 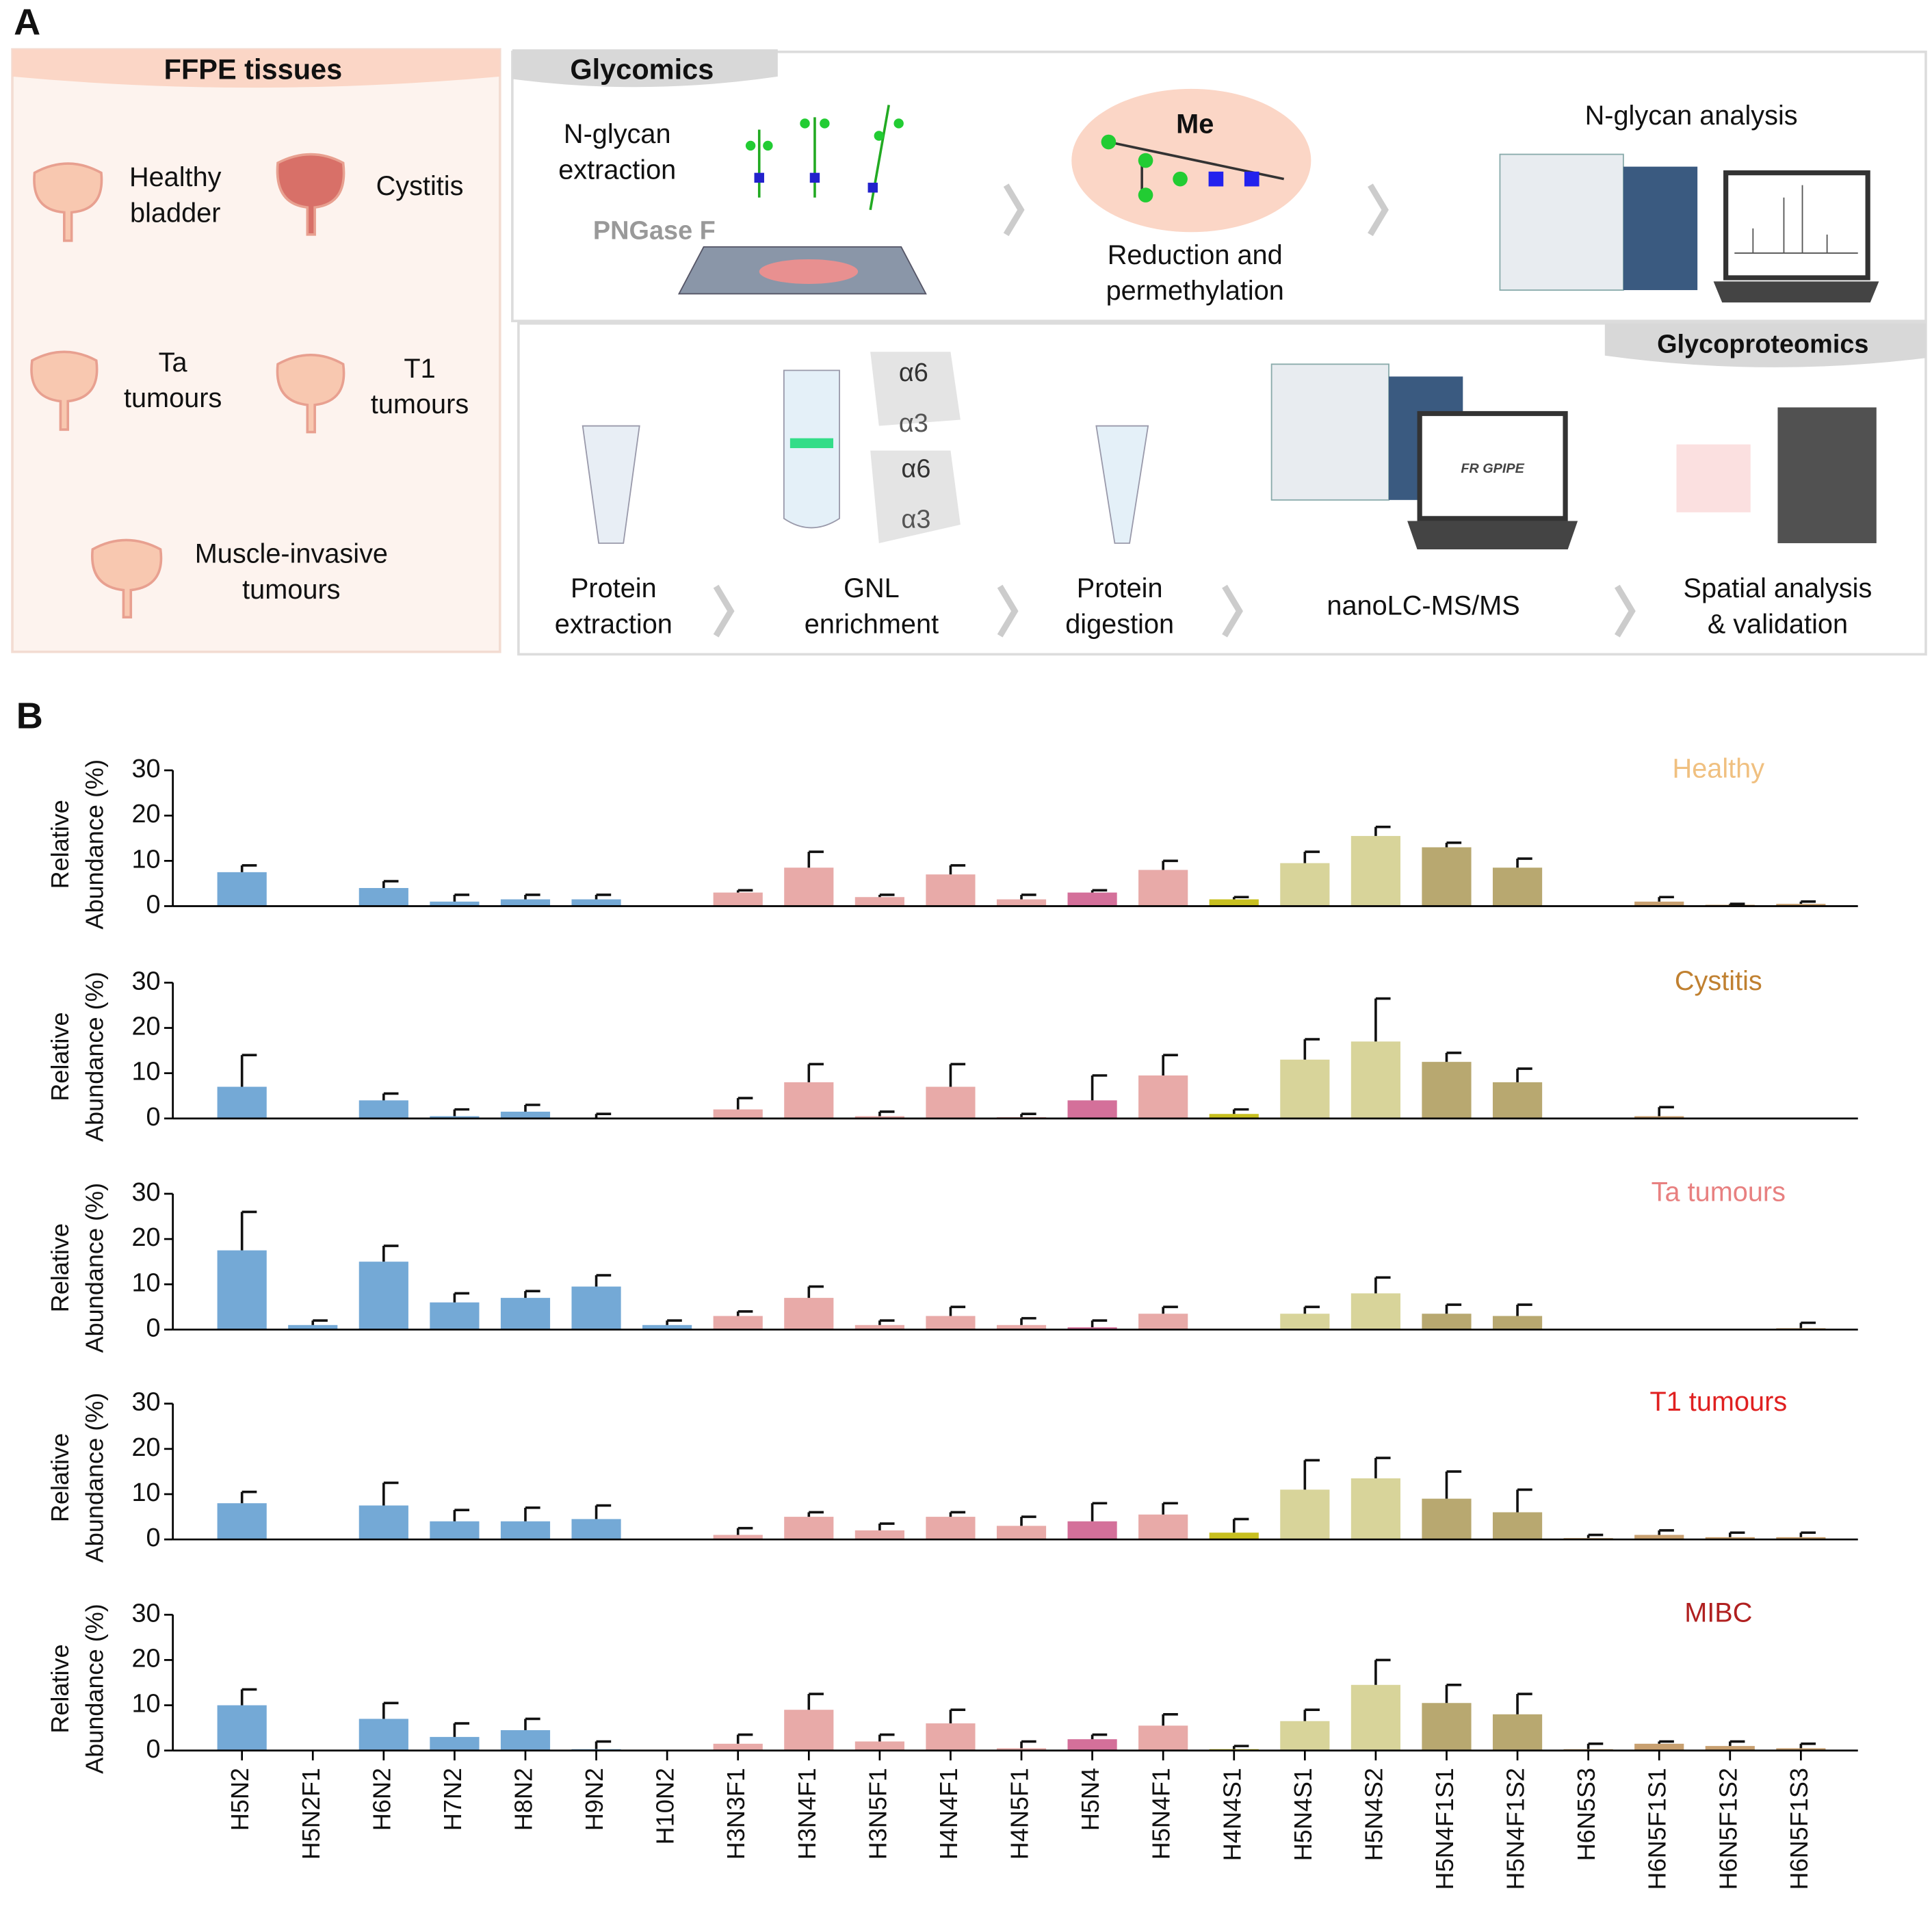 What do you see at coordinates (1229, 495) in the screenshot?
I see `glycoproteomics-art` at bounding box center [1229, 495].